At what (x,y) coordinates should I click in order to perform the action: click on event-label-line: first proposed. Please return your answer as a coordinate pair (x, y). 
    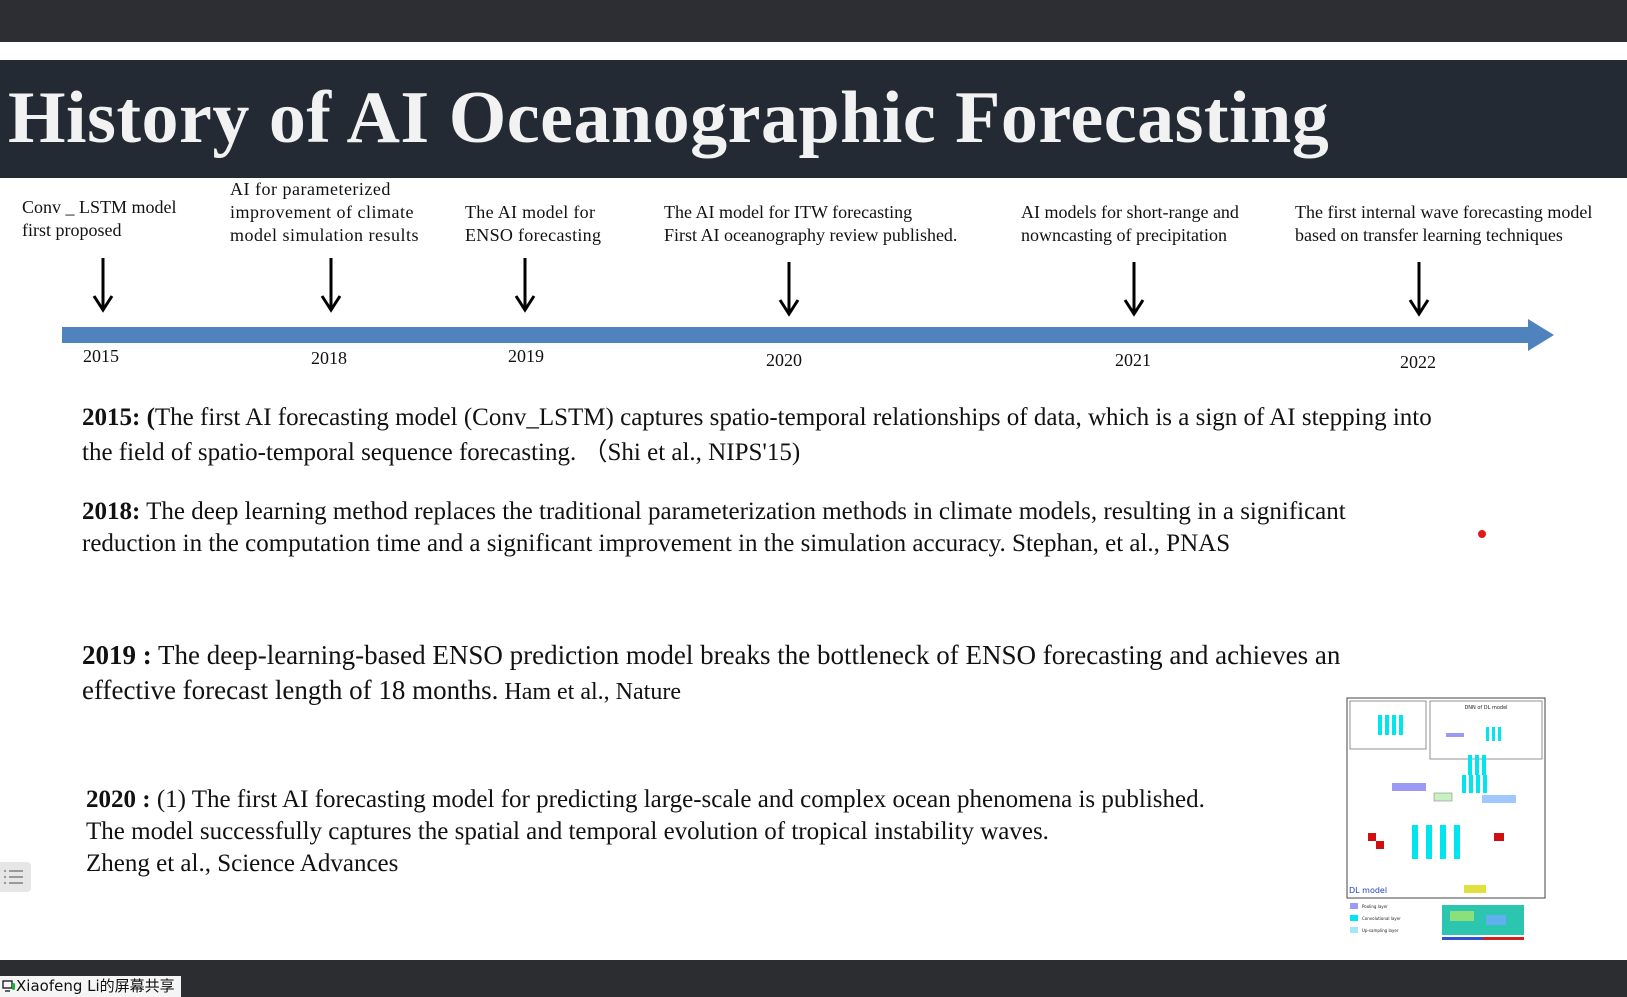
    Looking at the image, I should click on (72, 230).